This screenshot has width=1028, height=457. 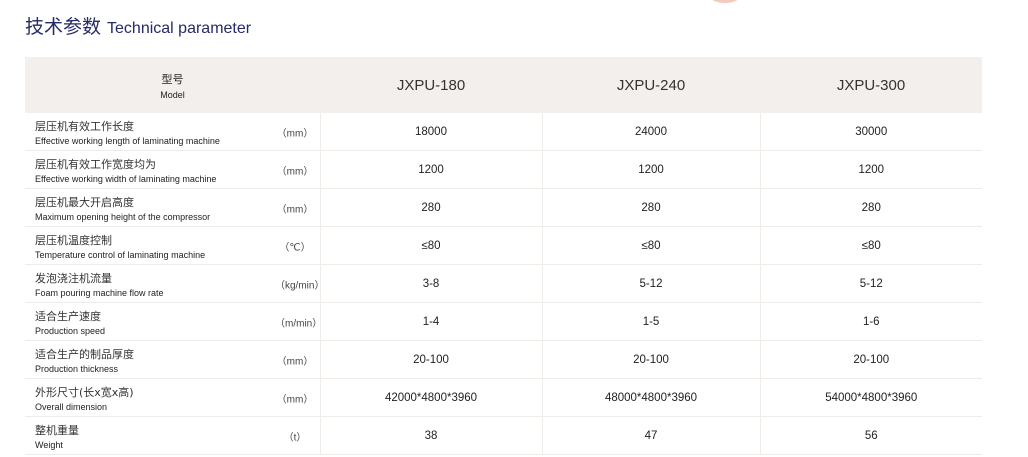 What do you see at coordinates (650, 397) in the screenshot?
I see `param-value: 48000*4800*3960` at bounding box center [650, 397].